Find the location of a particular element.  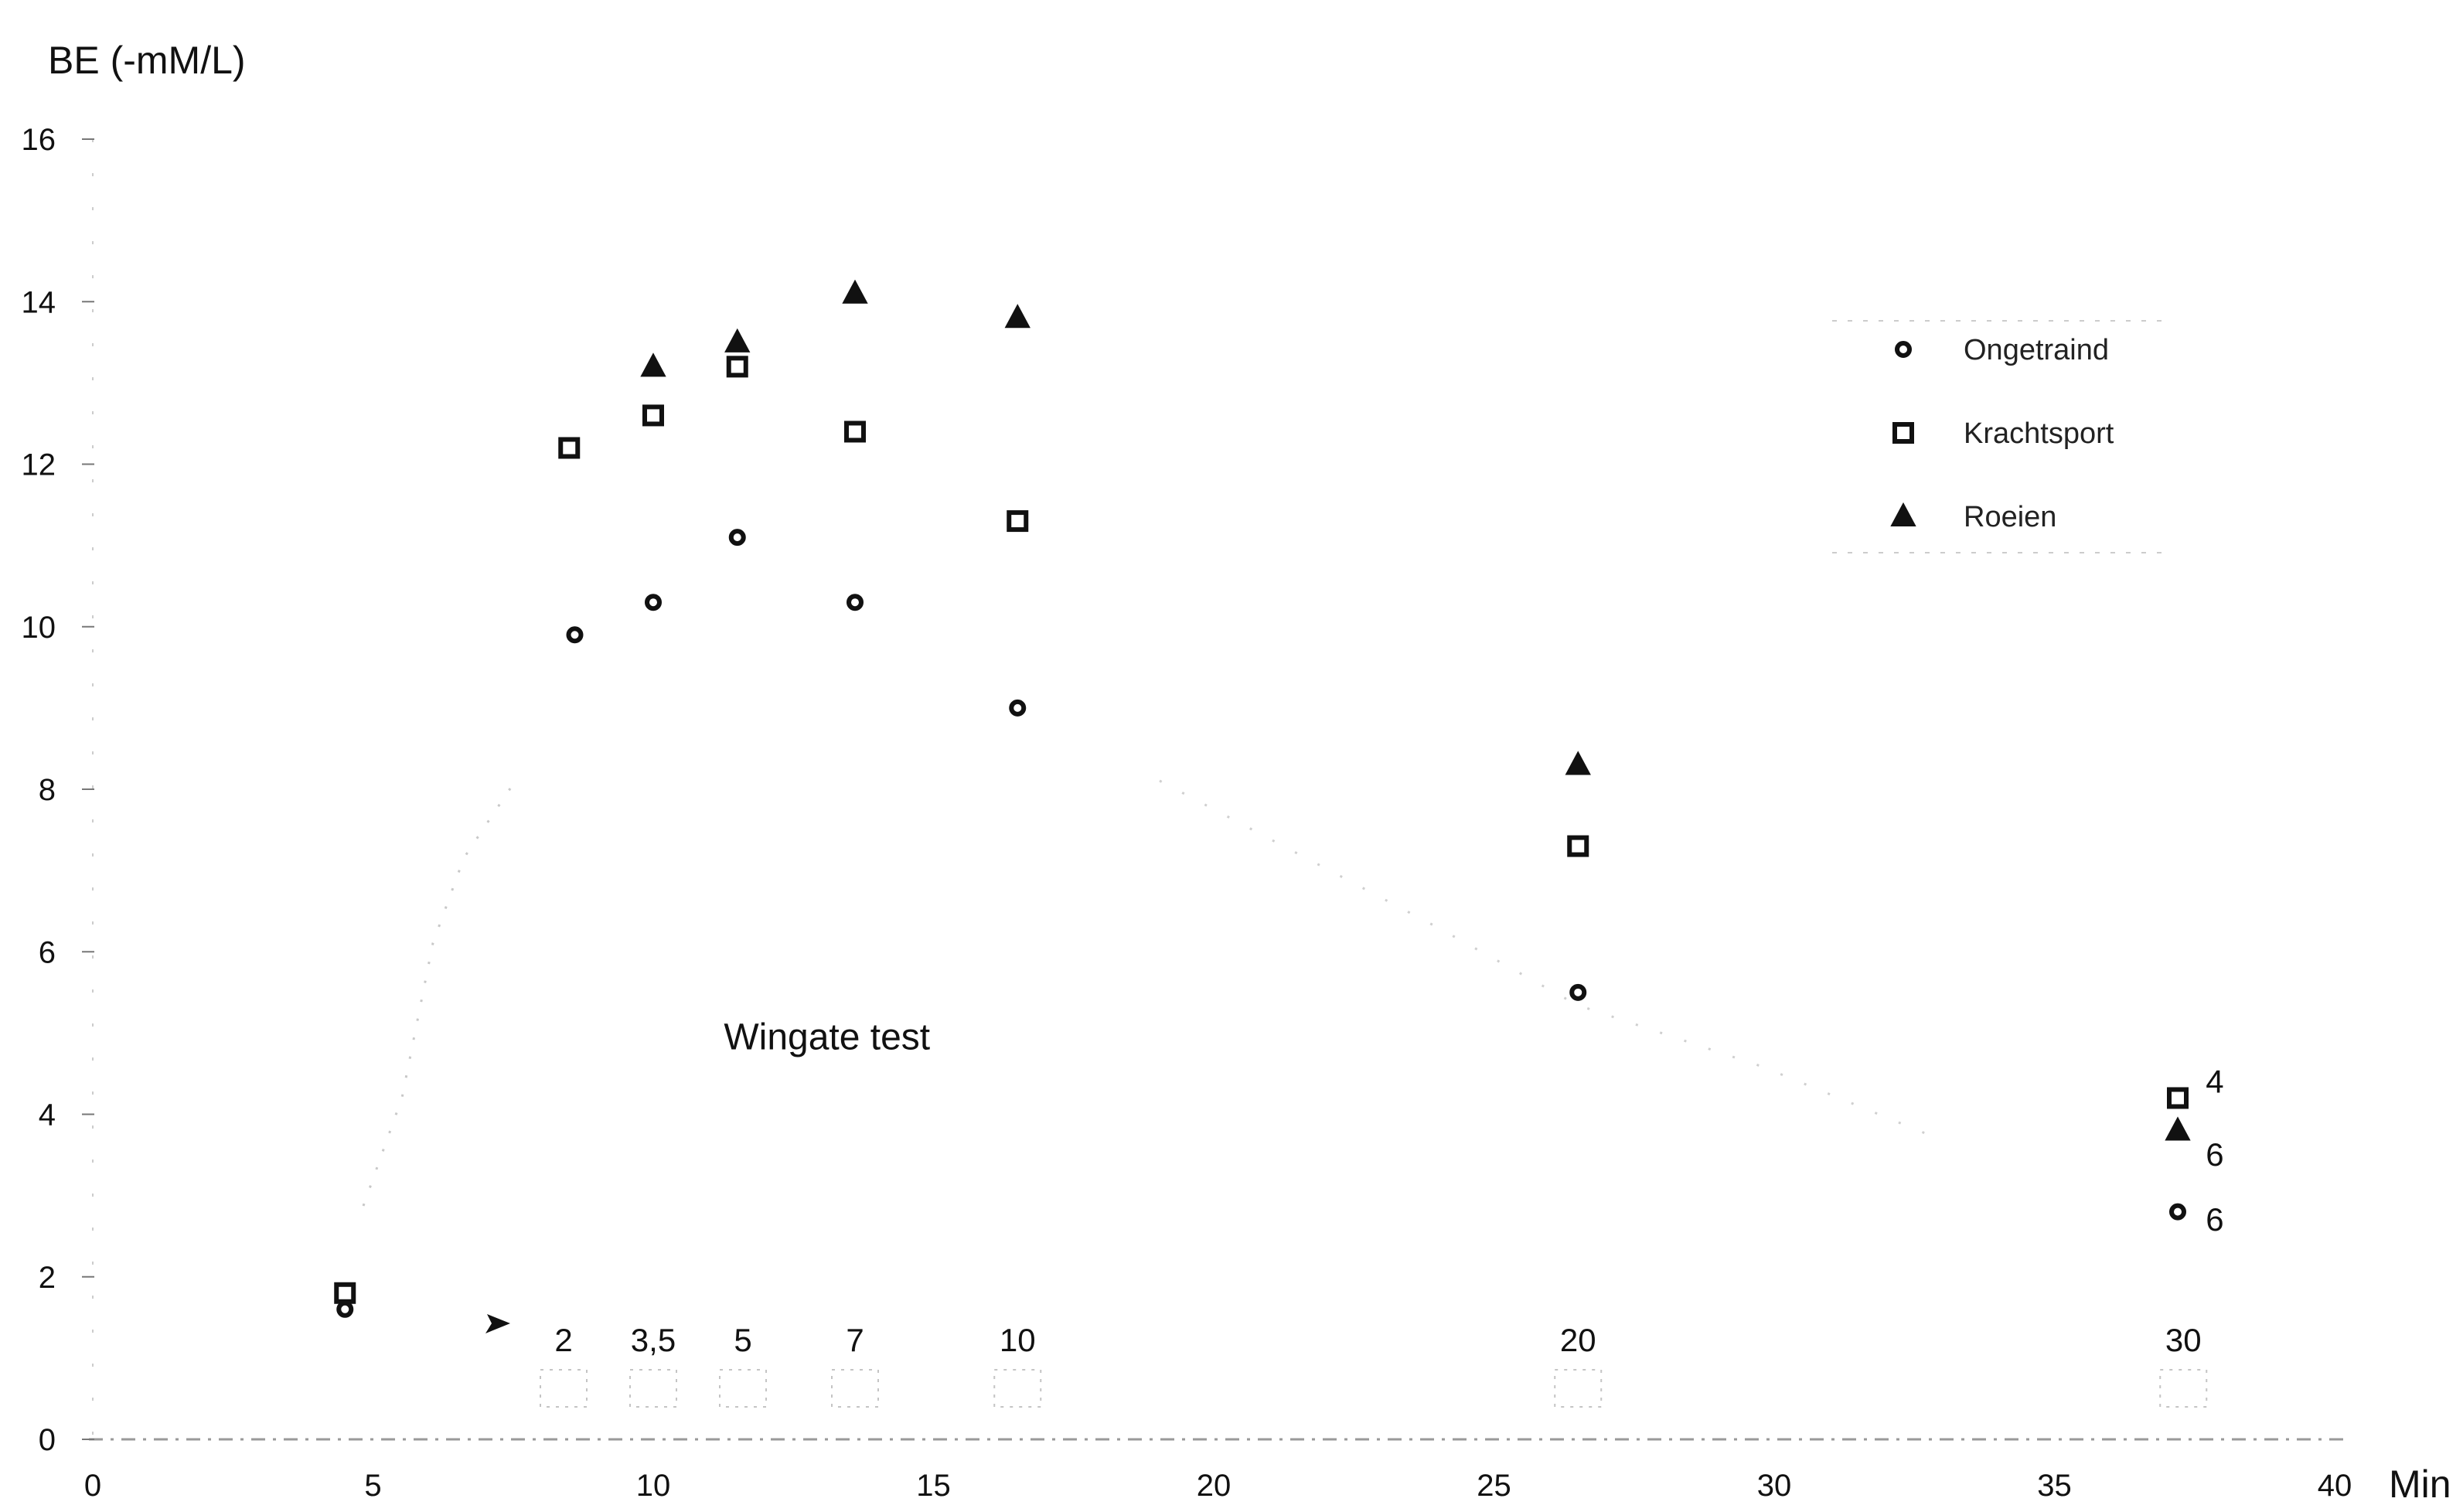

legend: Ongetraind Krachtsport Roeien is located at coordinates (2002, 433).